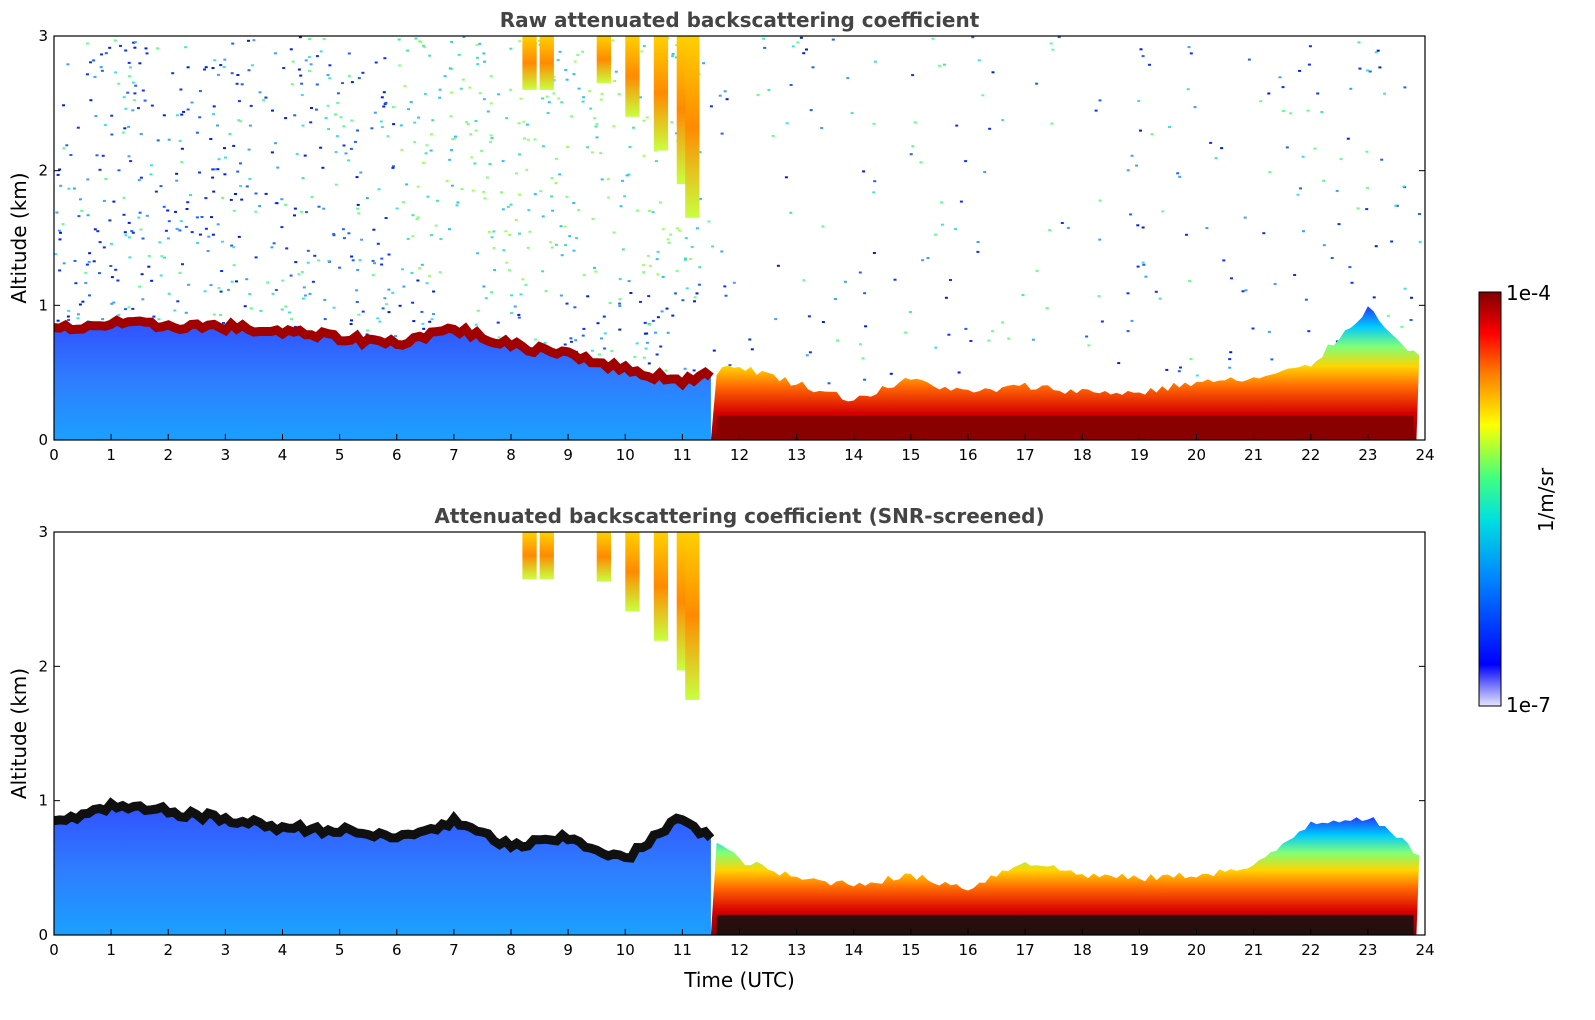 The image size is (1595, 1020). What do you see at coordinates (1528, 293) in the screenshot?
I see `colorbar-max-label: 1e-4` at bounding box center [1528, 293].